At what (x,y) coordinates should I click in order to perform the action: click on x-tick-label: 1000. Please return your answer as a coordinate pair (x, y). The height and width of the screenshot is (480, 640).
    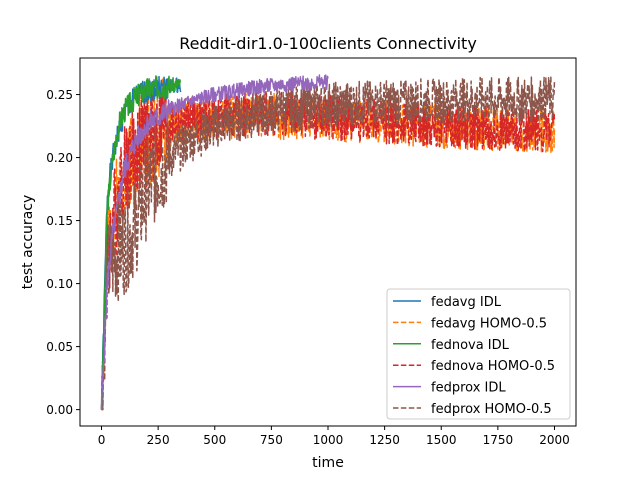
    Looking at the image, I should click on (328, 440).